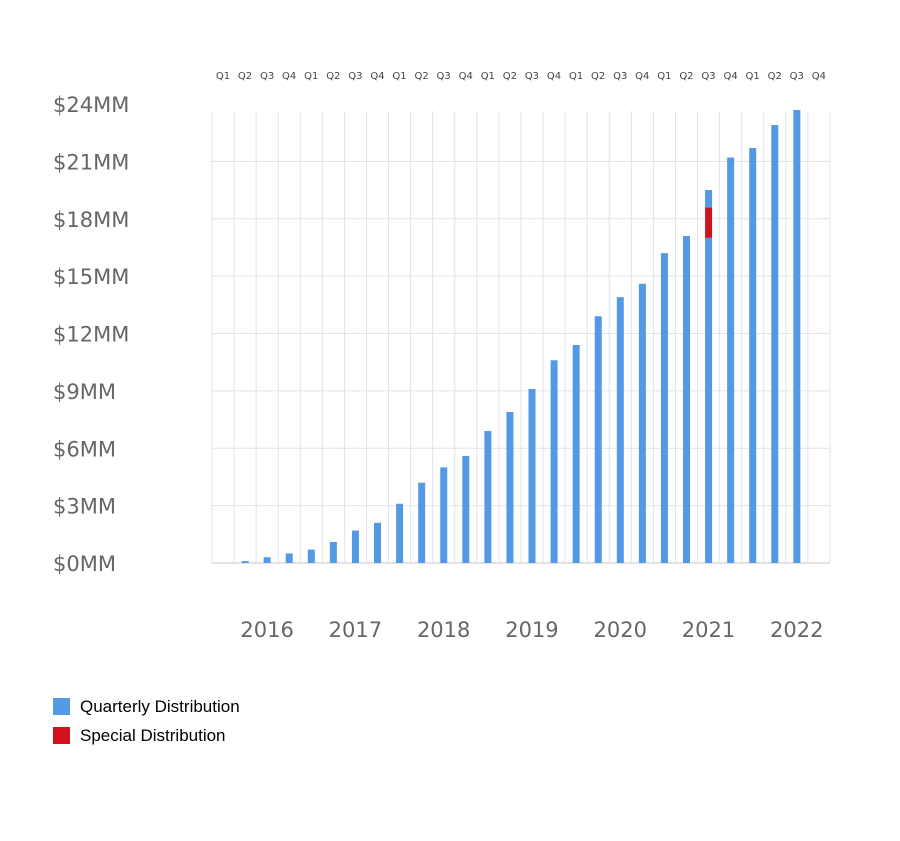 This screenshot has height=841, width=900. Describe the element at coordinates (153, 735) in the screenshot. I see `legend-label-special: Special Distribution` at that location.